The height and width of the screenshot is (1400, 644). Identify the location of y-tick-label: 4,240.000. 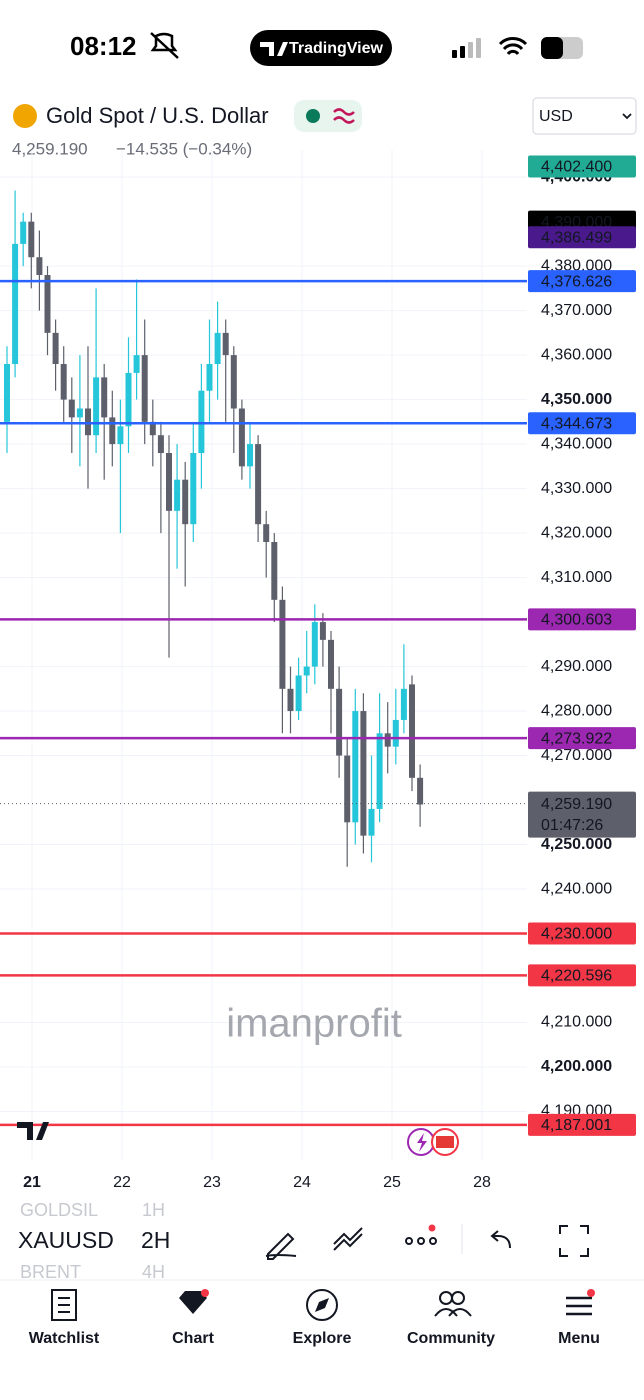
(576, 888).